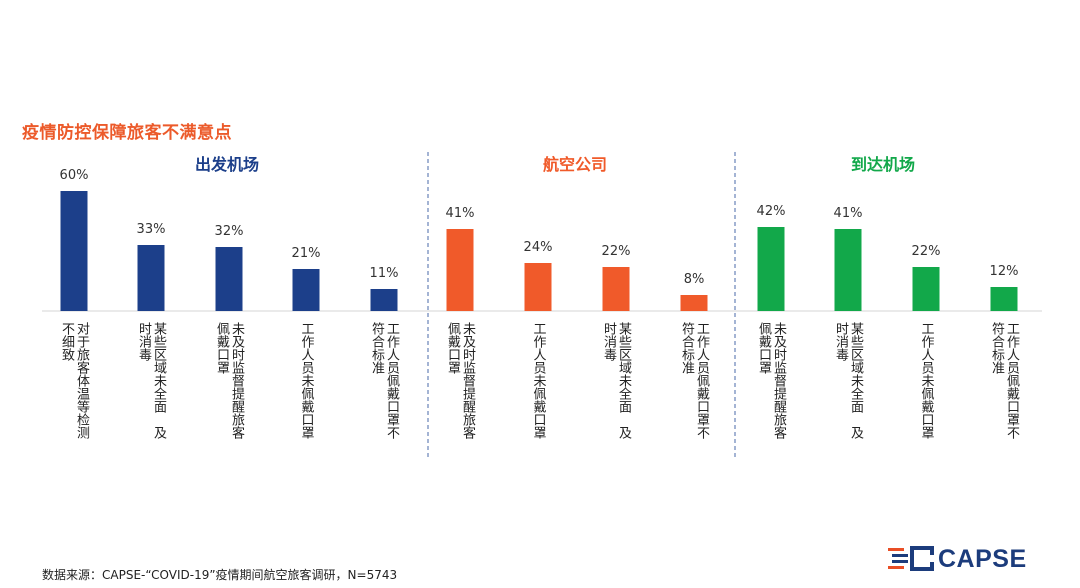 The image size is (1080, 588). What do you see at coordinates (306, 253) in the screenshot?
I see `data-label: 21%` at bounding box center [306, 253].